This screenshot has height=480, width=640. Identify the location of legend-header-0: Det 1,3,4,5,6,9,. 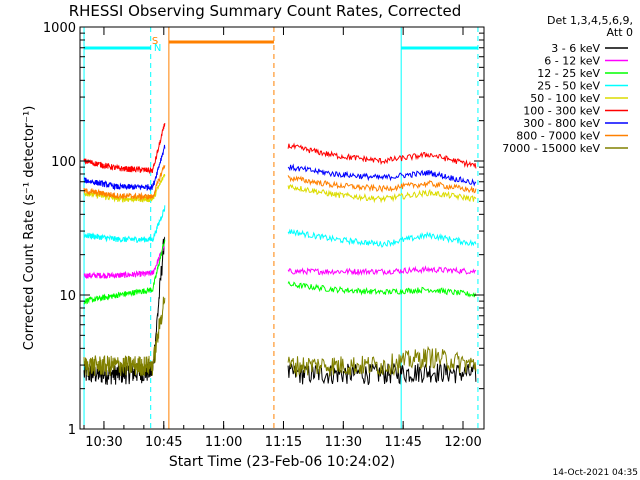
(590, 20).